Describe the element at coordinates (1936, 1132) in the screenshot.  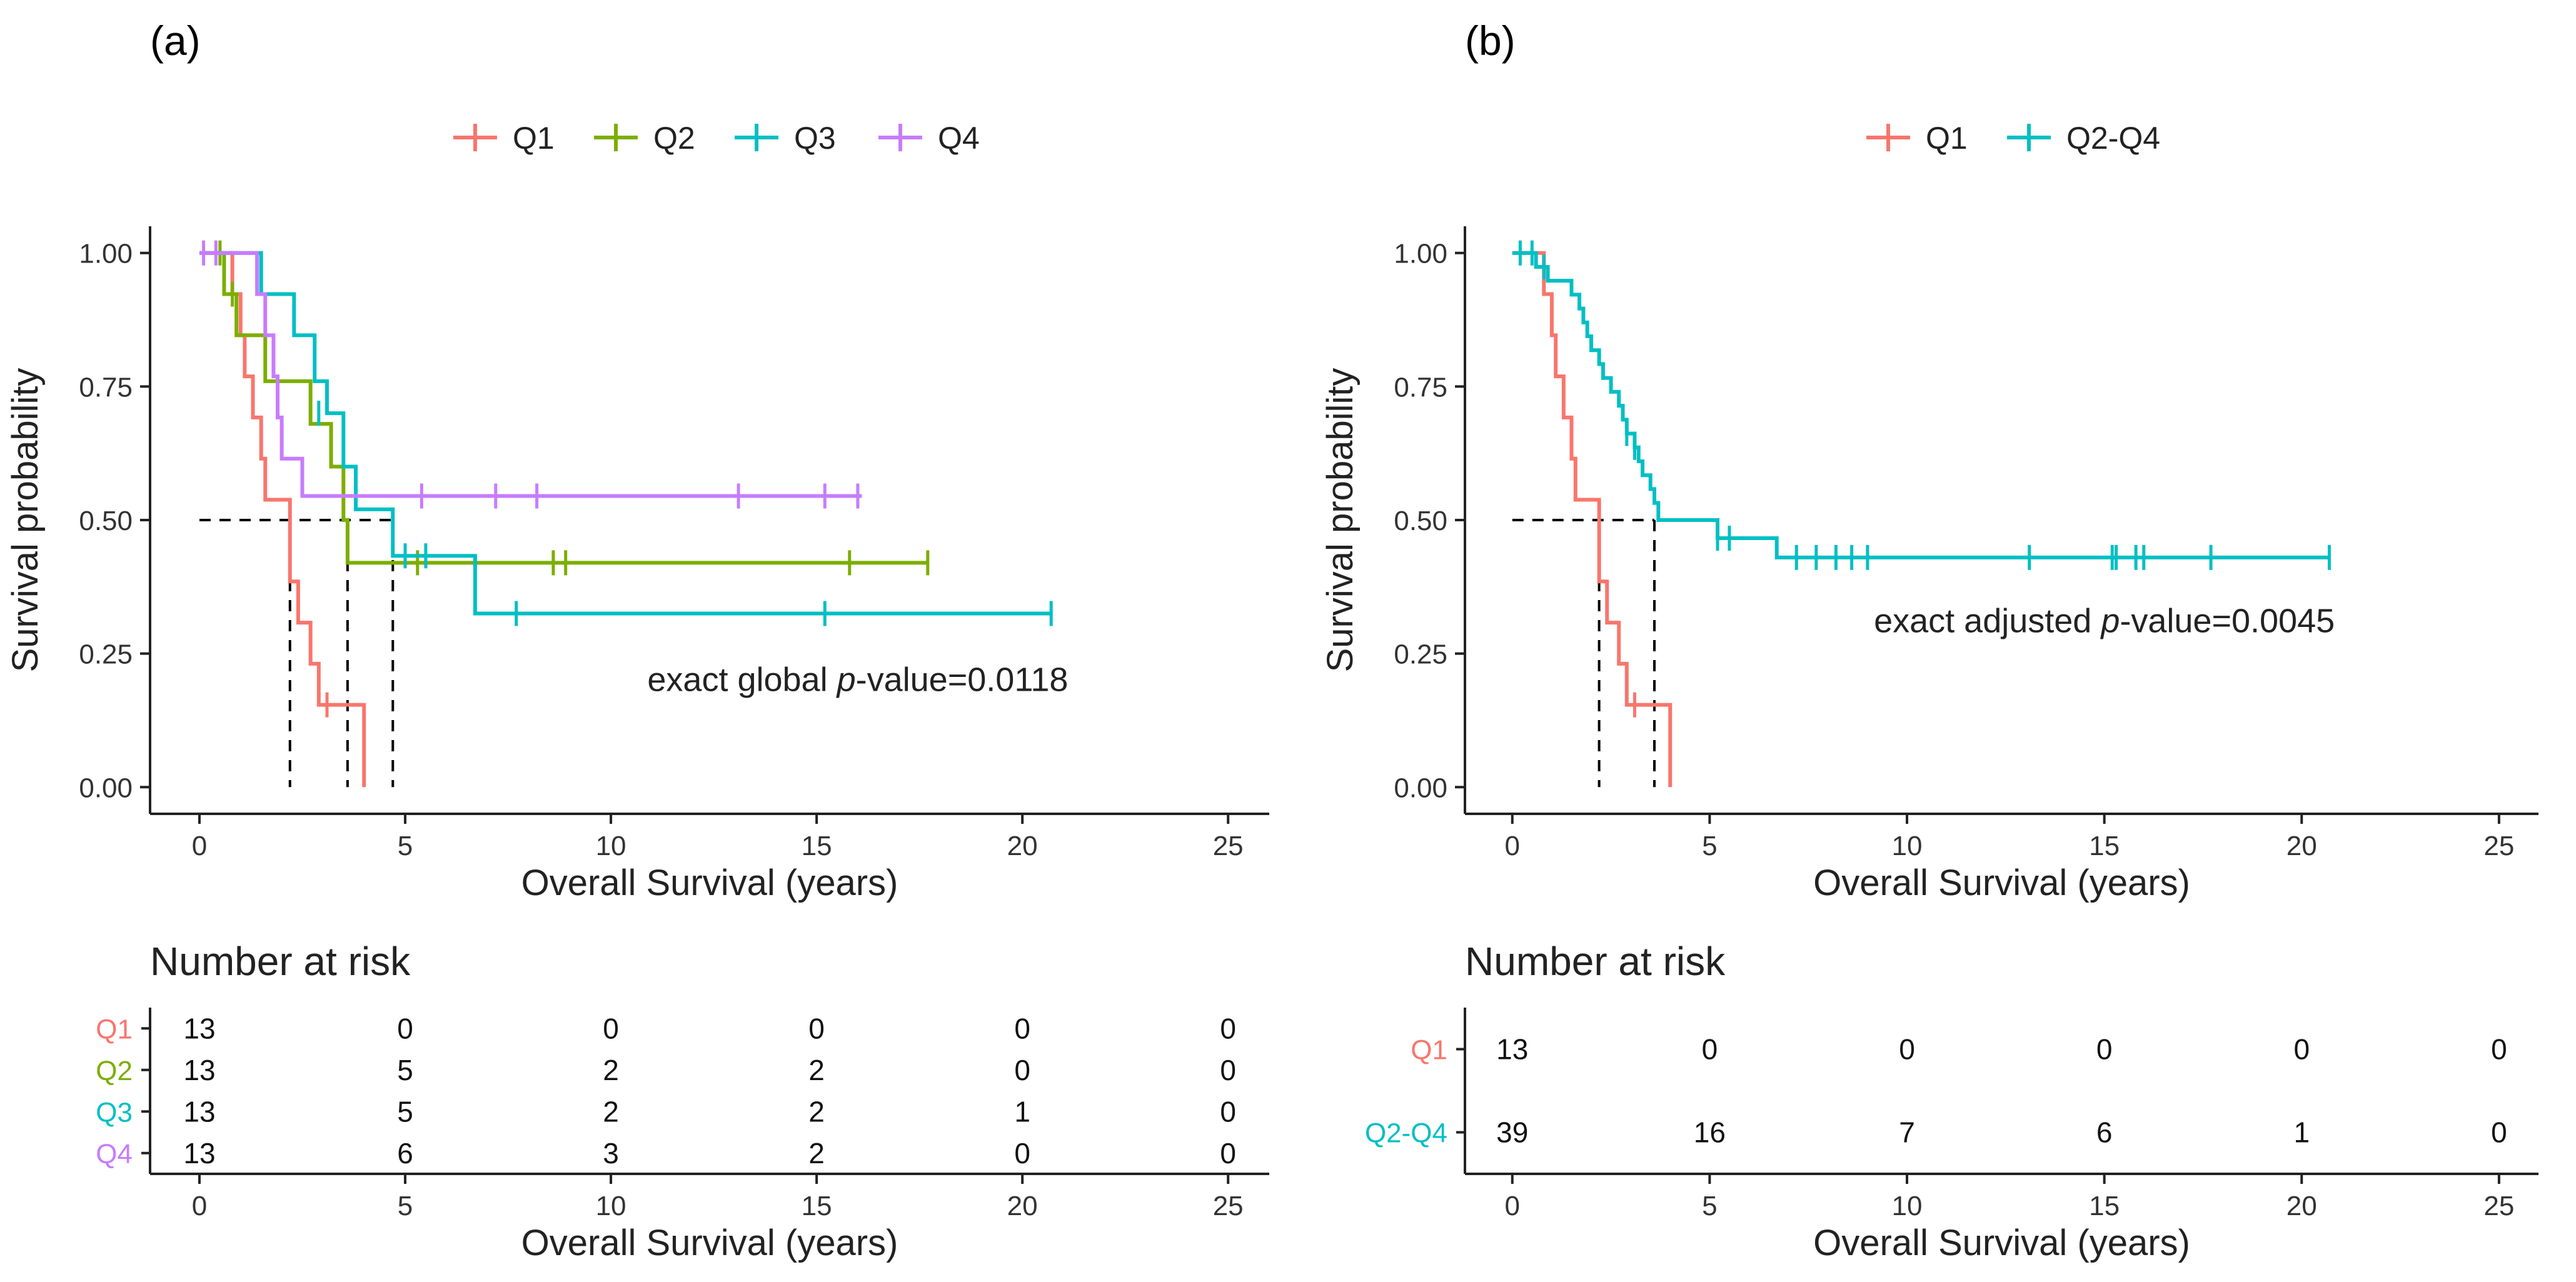
I see `risk-row-q2-q4: Q2-Q4 39 16 7 6 1 0` at that location.